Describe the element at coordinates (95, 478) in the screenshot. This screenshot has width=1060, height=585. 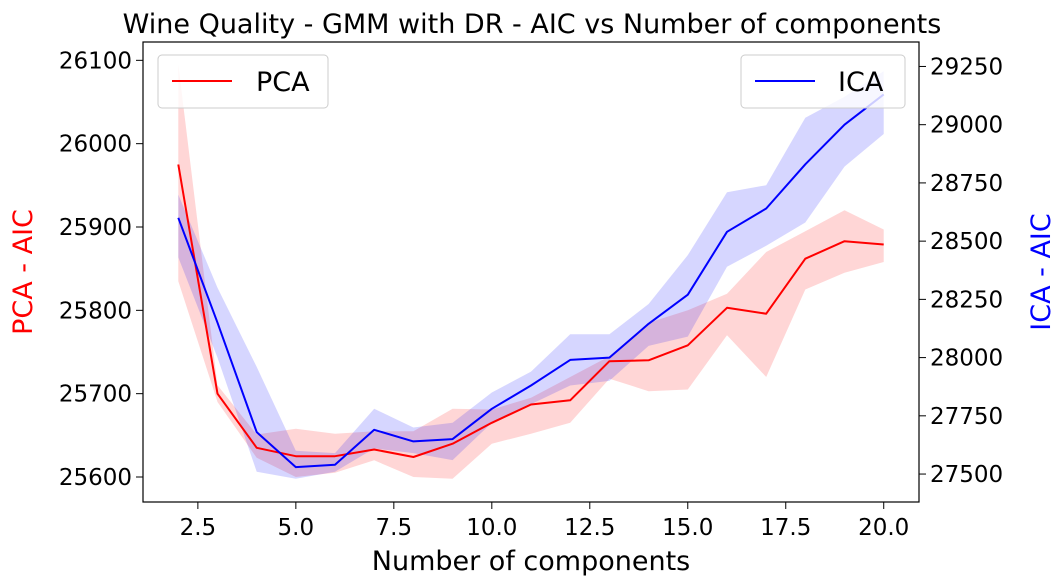
I see `left-y-tick-label: 25600` at that location.